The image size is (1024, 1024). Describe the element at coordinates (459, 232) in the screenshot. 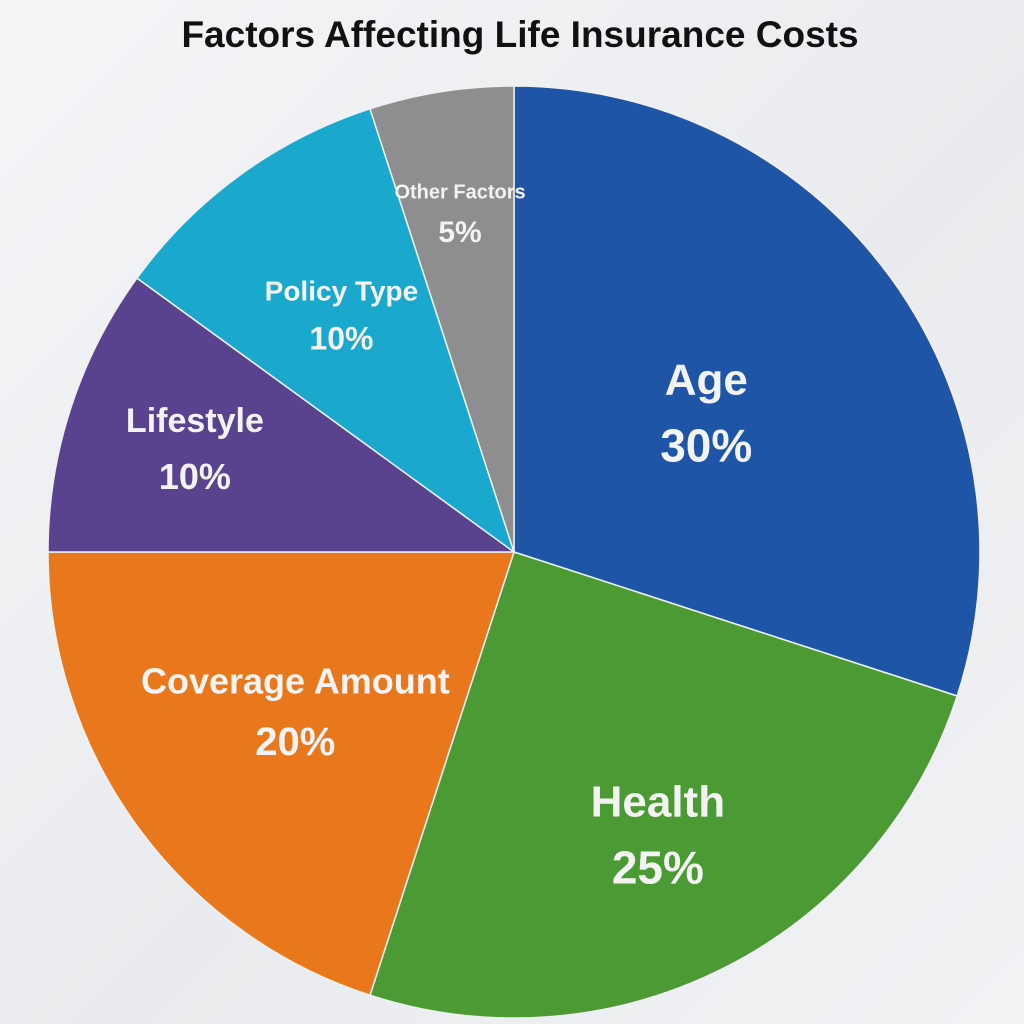

I see `slice-value-other-factors: 5%` at that location.